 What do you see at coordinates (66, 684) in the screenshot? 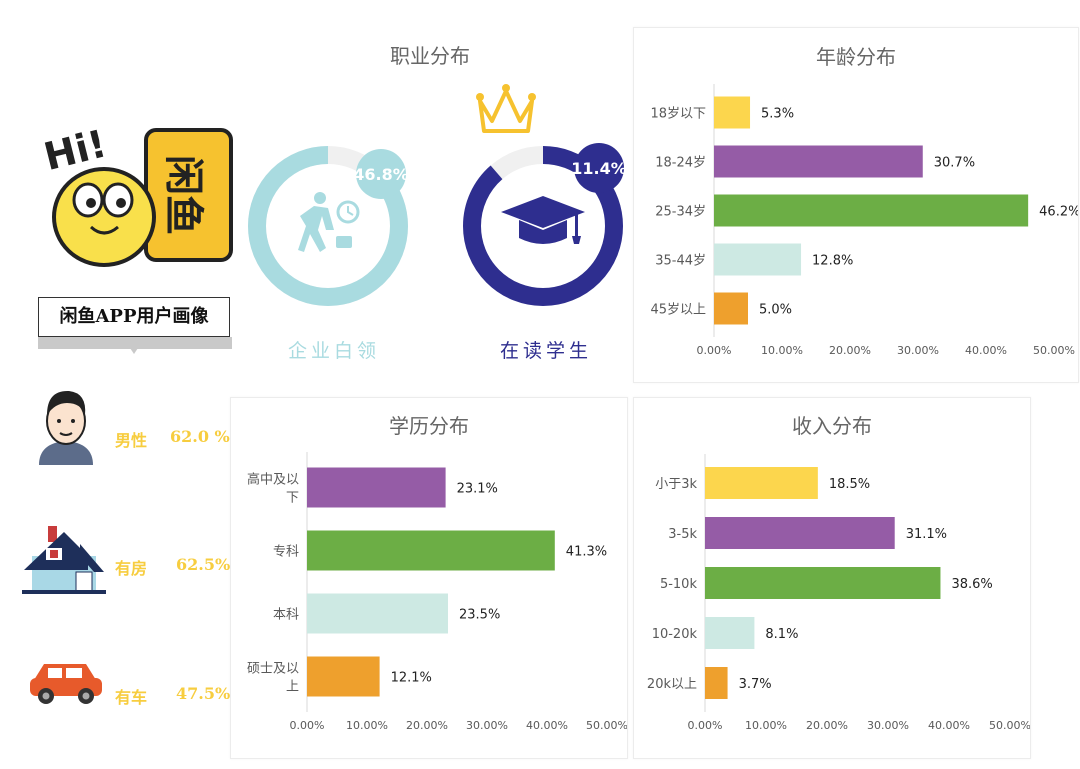
I see `car-icon` at bounding box center [66, 684].